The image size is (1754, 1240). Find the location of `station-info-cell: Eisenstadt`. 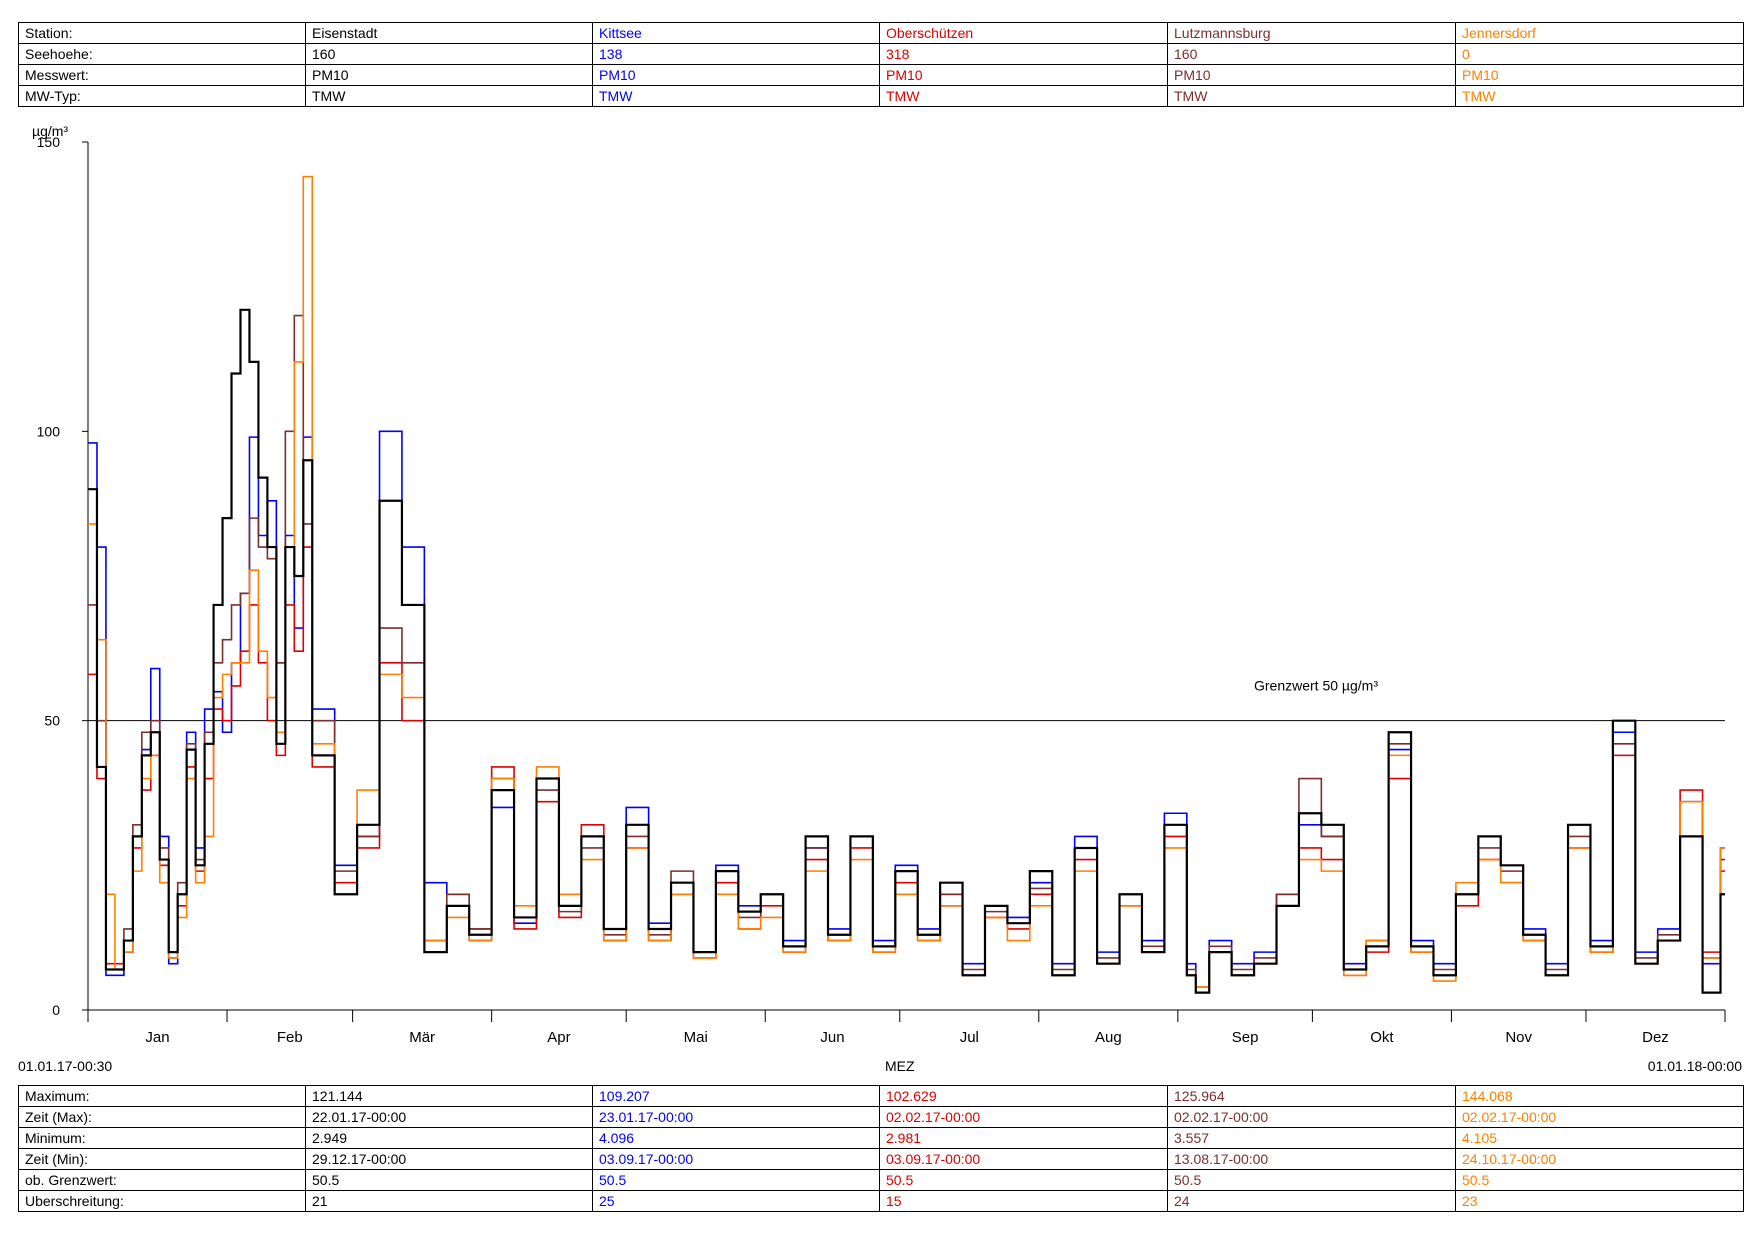

station-info-cell: Eisenstadt is located at coordinates (449, 33).